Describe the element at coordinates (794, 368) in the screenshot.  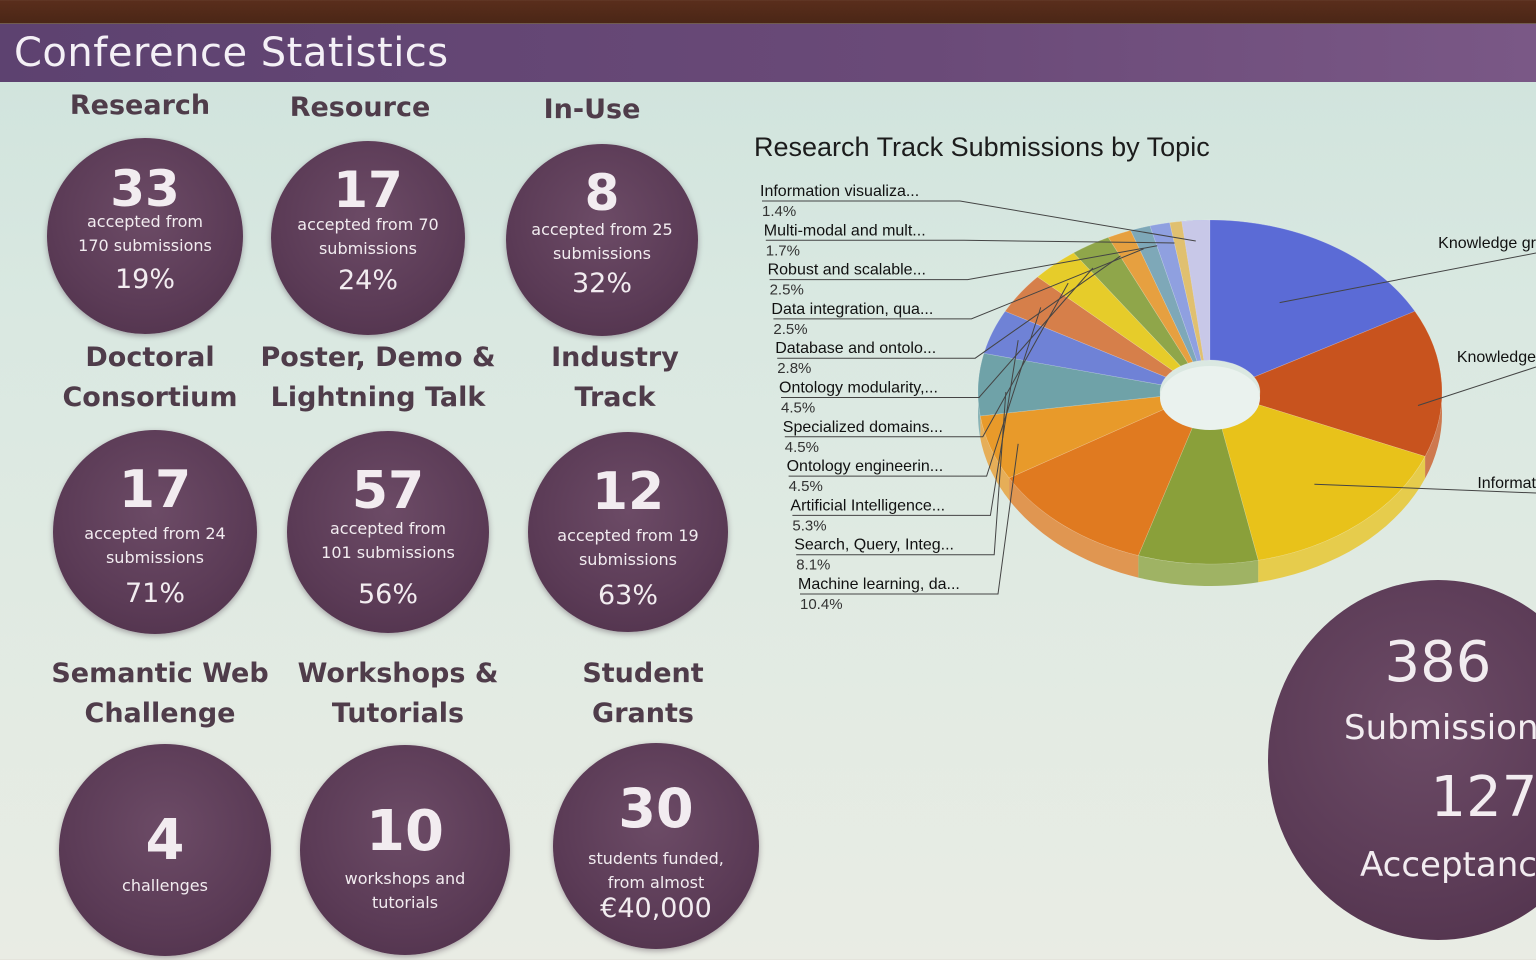
I see `pie-percent-label: 2.8%` at that location.